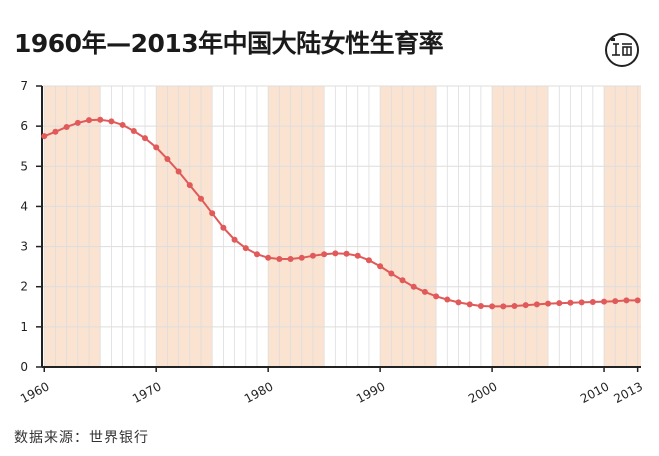  What do you see at coordinates (629, 392) in the screenshot?
I see `x-tick-label: 2013` at bounding box center [629, 392].